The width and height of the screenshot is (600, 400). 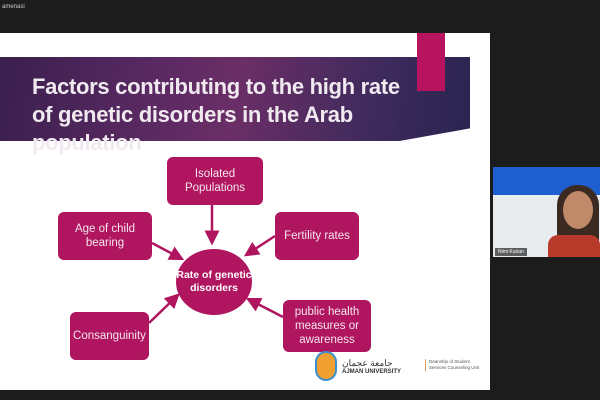 I want to click on participant-body, so click(x=574, y=246).